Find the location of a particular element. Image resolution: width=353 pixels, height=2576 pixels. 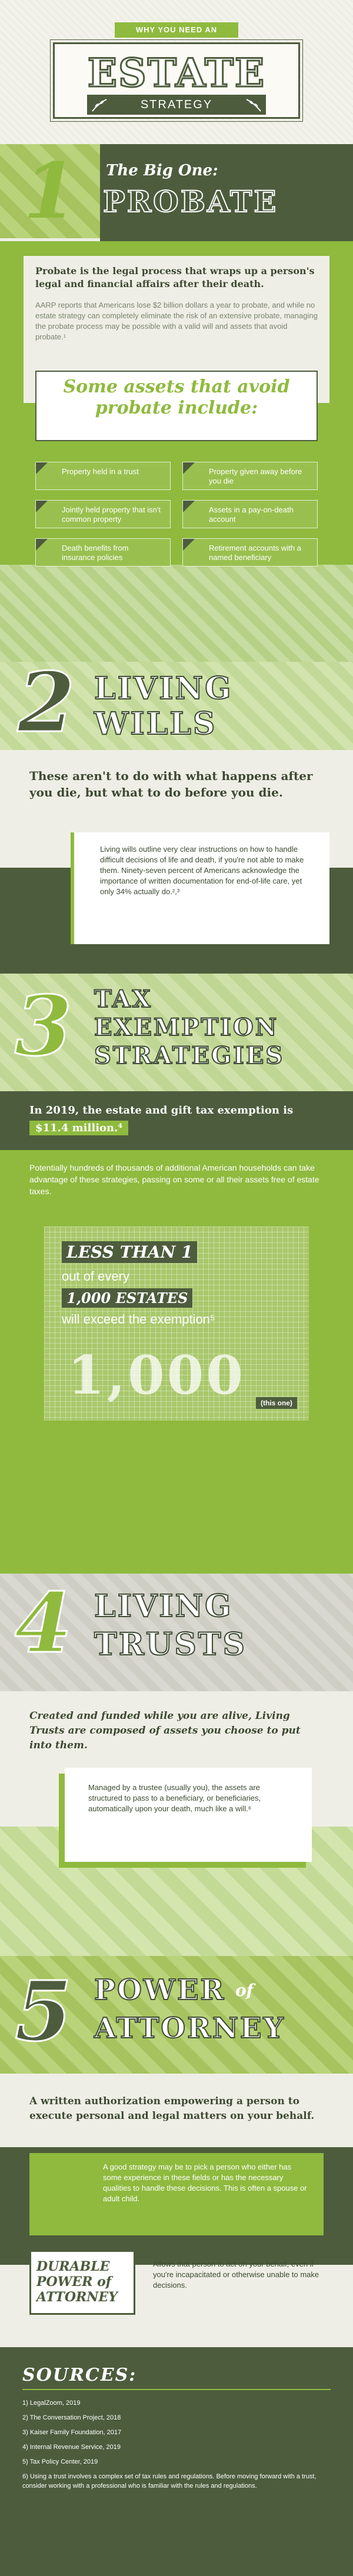

durable-label: DURABLE POWER of ATTORNEY is located at coordinates (77, 2282).